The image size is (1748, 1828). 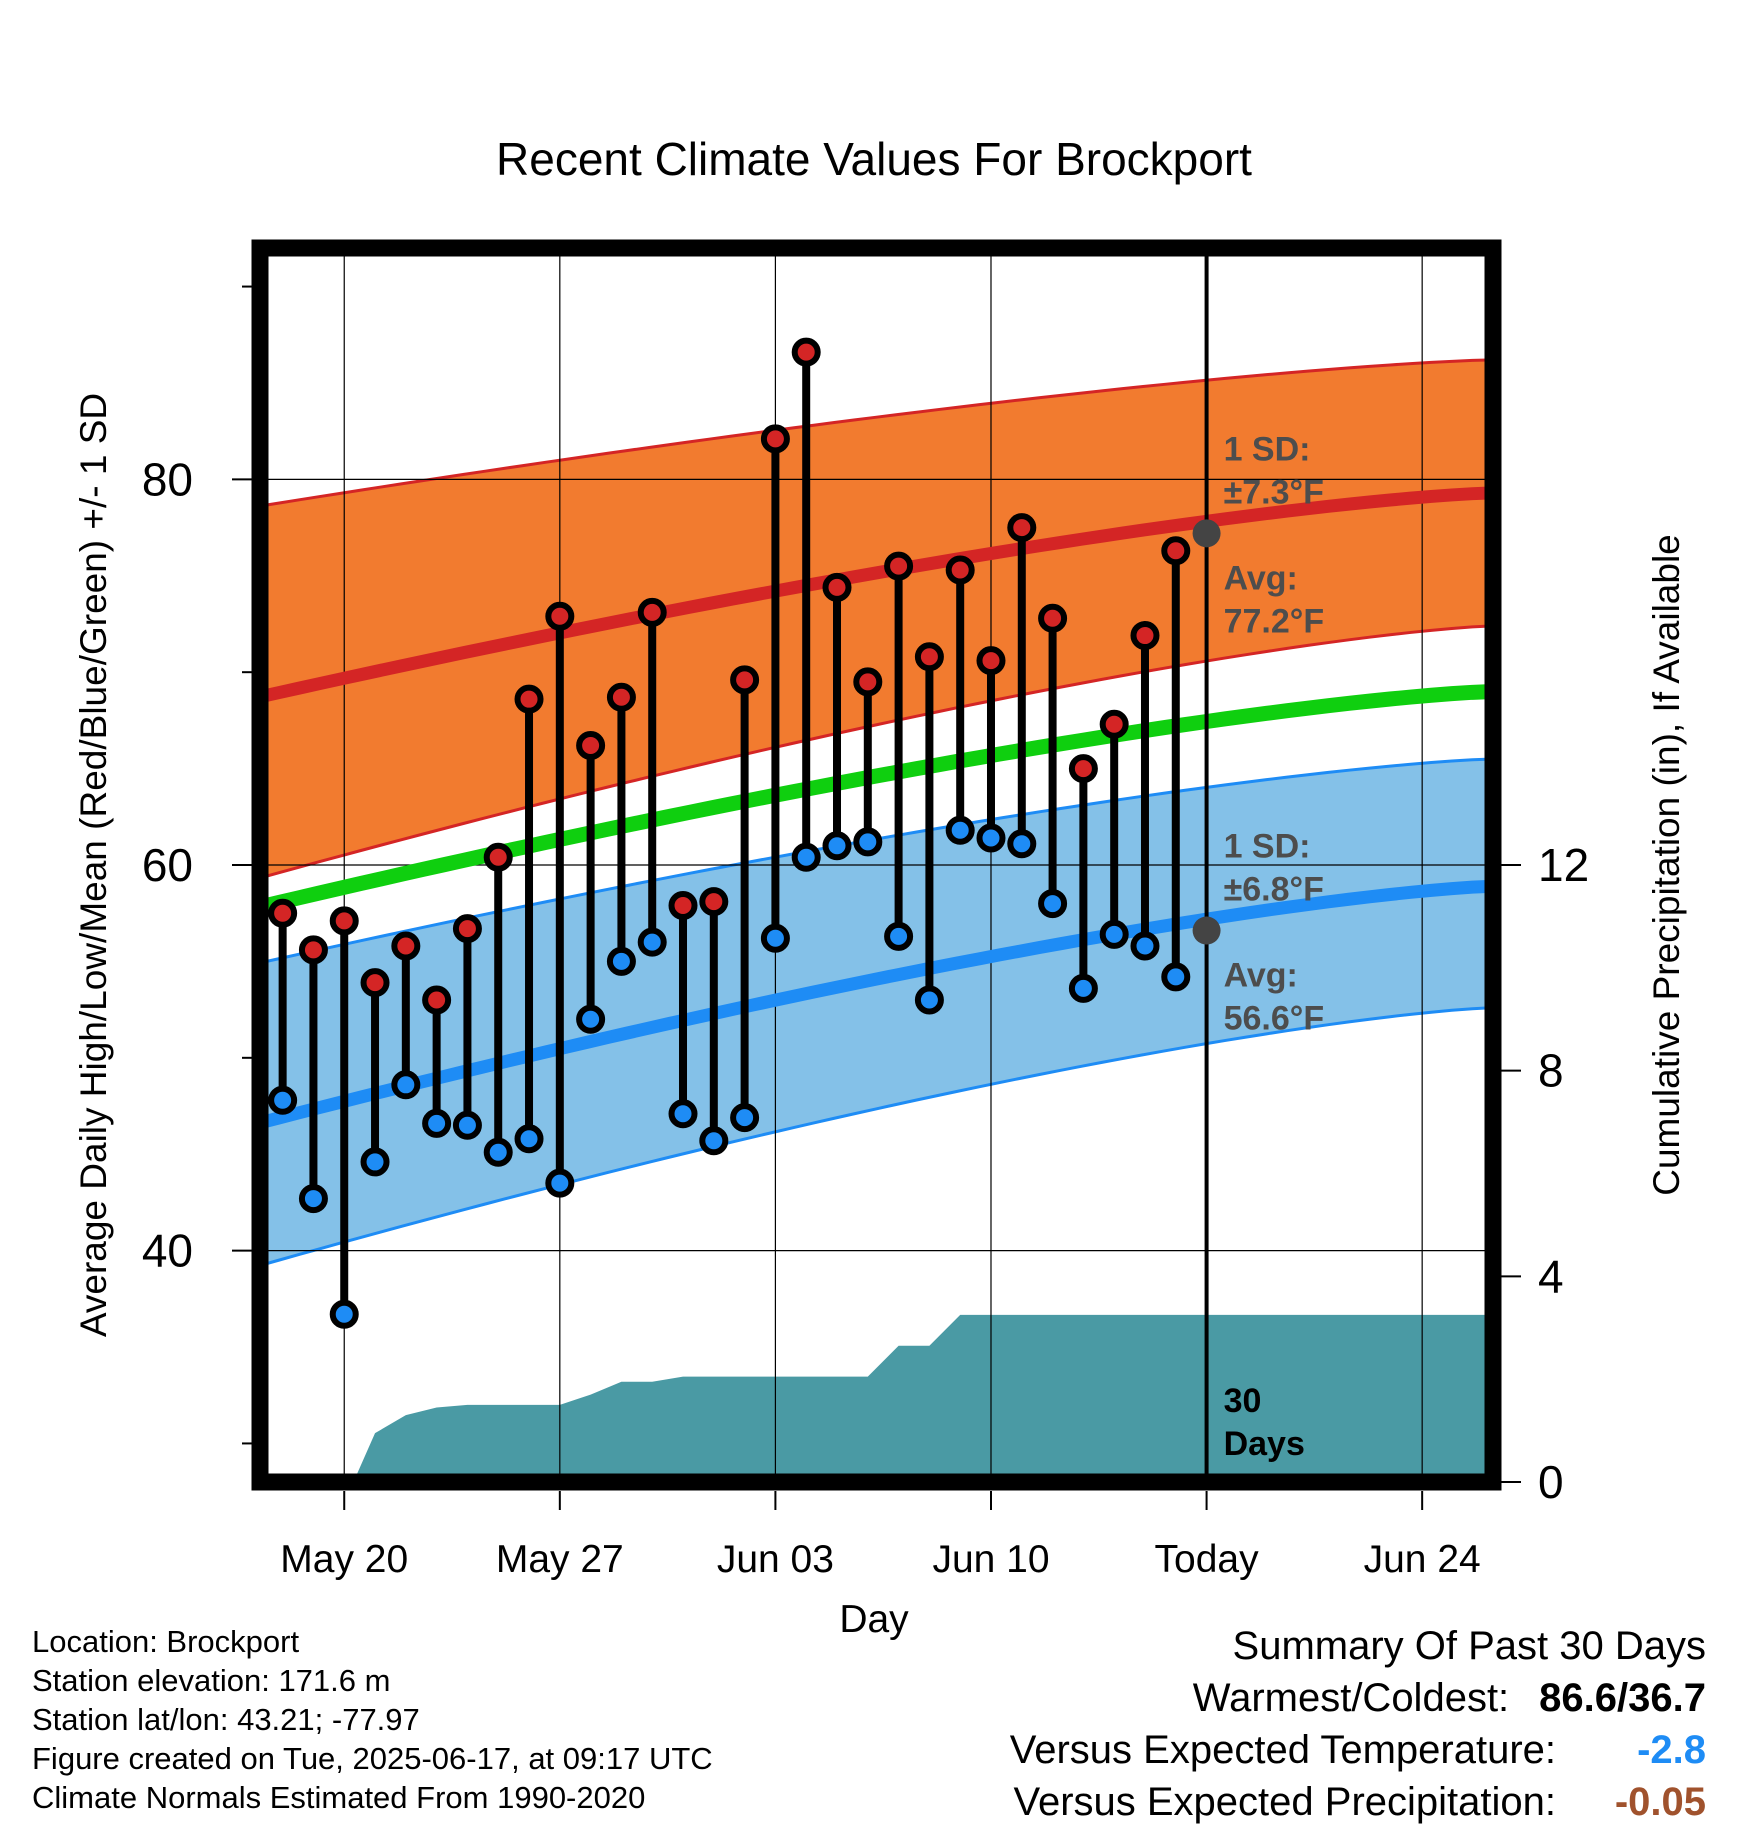 I want to click on low-sd-lower-line, so click(x=875, y=1137).